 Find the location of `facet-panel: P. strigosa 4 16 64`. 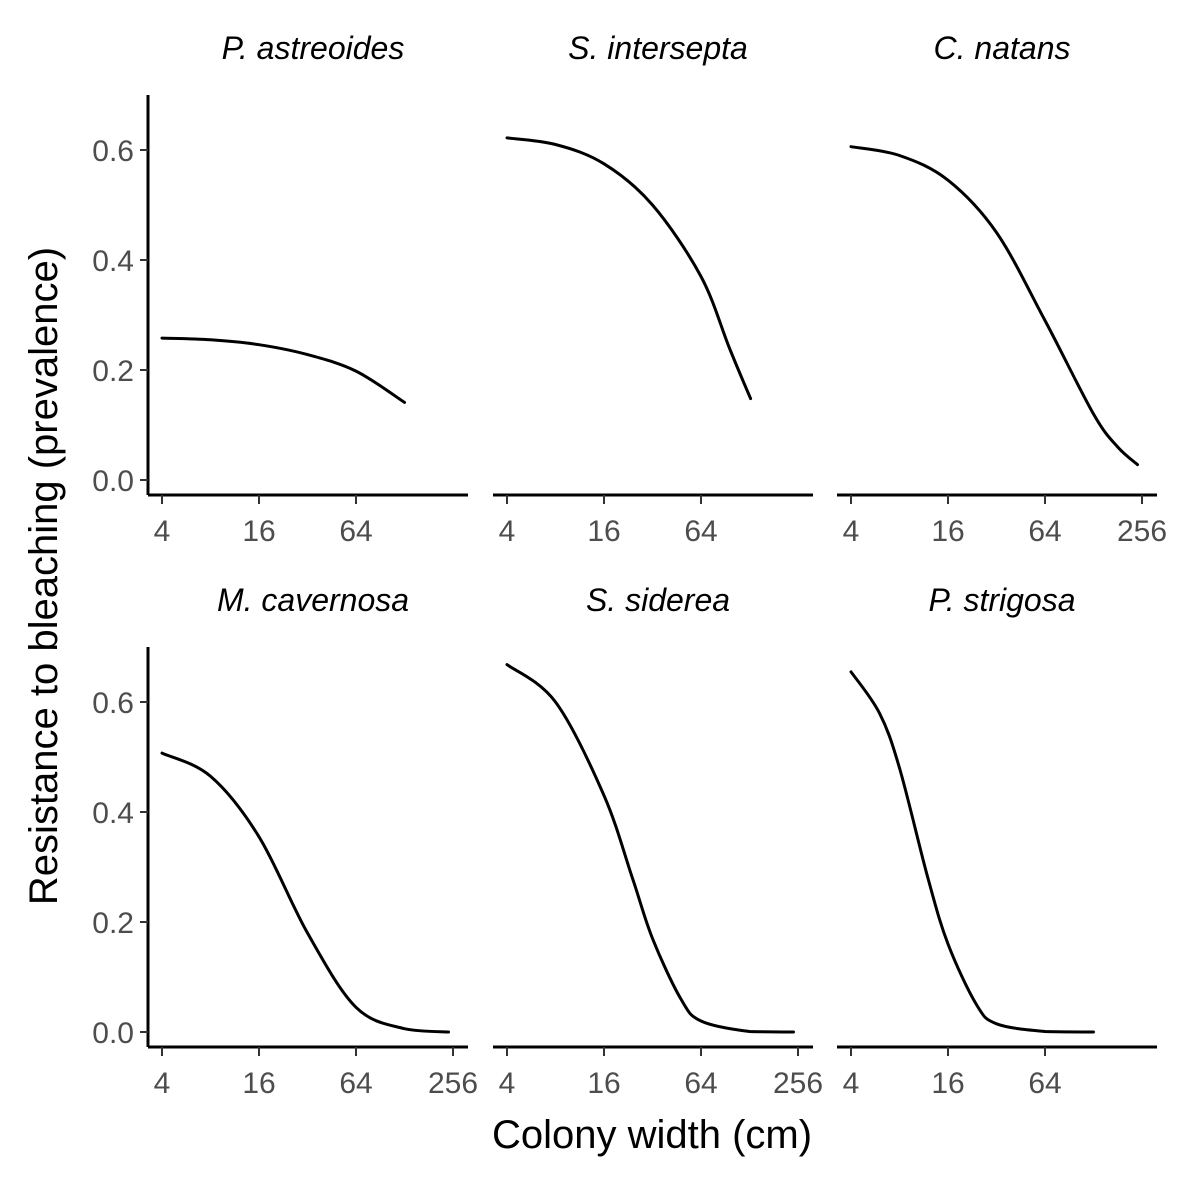

facet-panel: P. strigosa 4 16 64 is located at coordinates (997, 841).